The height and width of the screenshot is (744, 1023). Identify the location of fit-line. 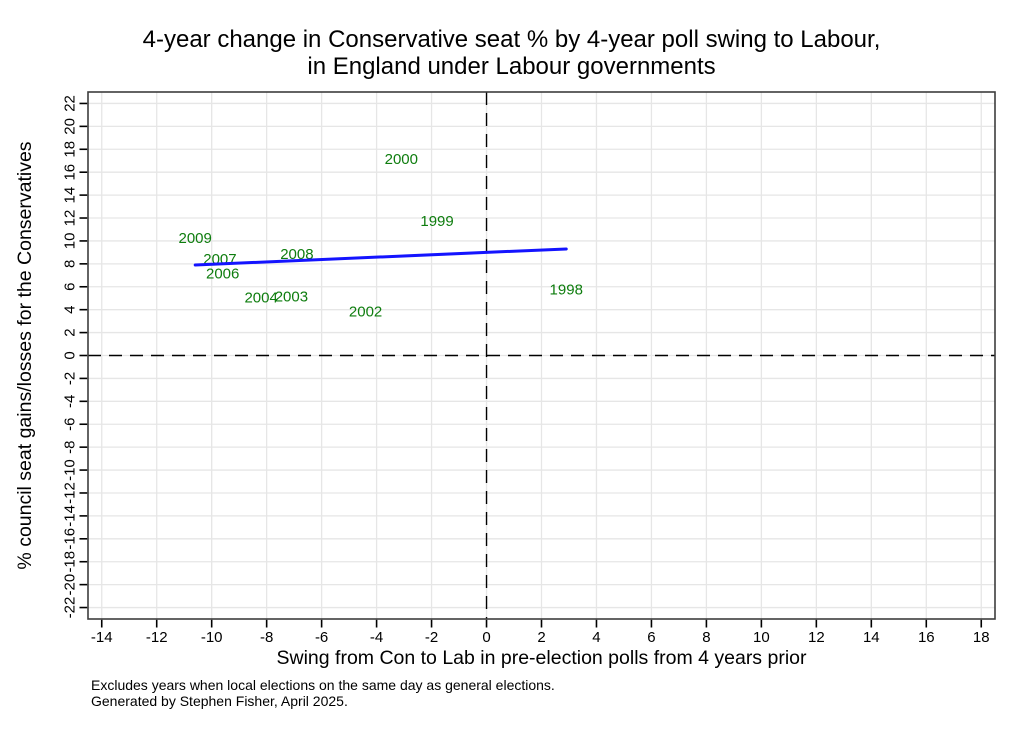
(380, 257).